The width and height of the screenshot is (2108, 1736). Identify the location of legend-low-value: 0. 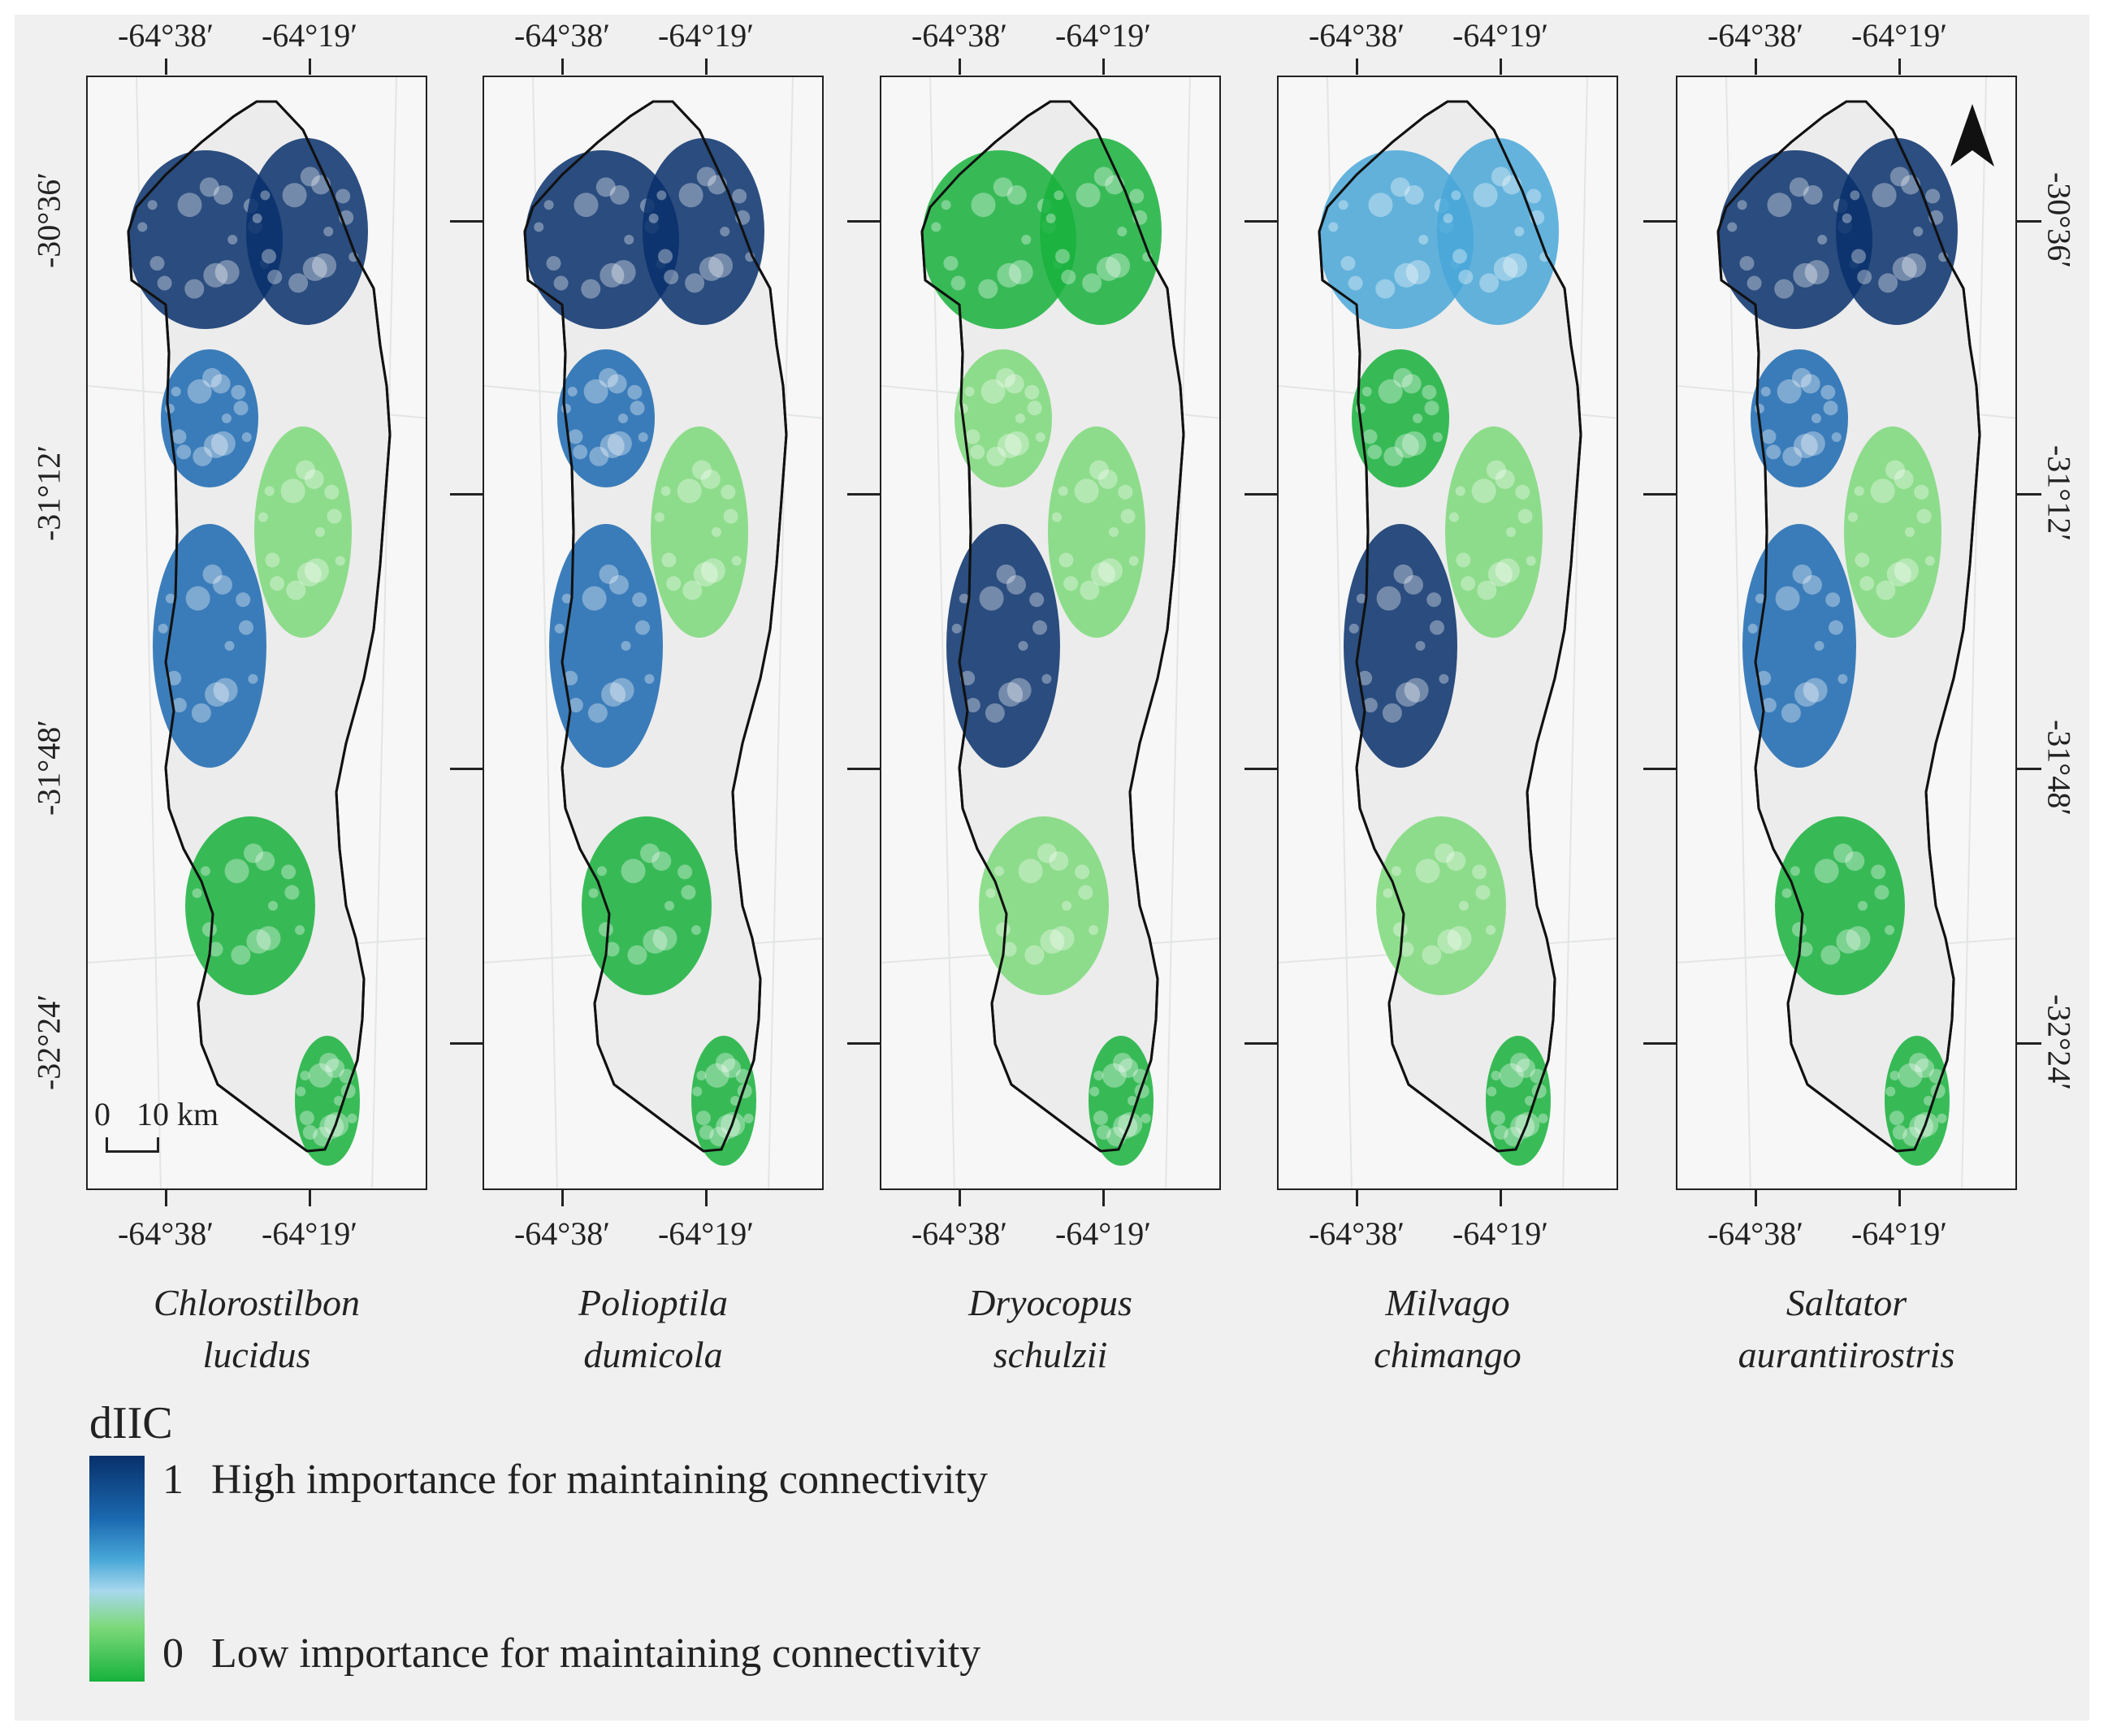
(173, 1653).